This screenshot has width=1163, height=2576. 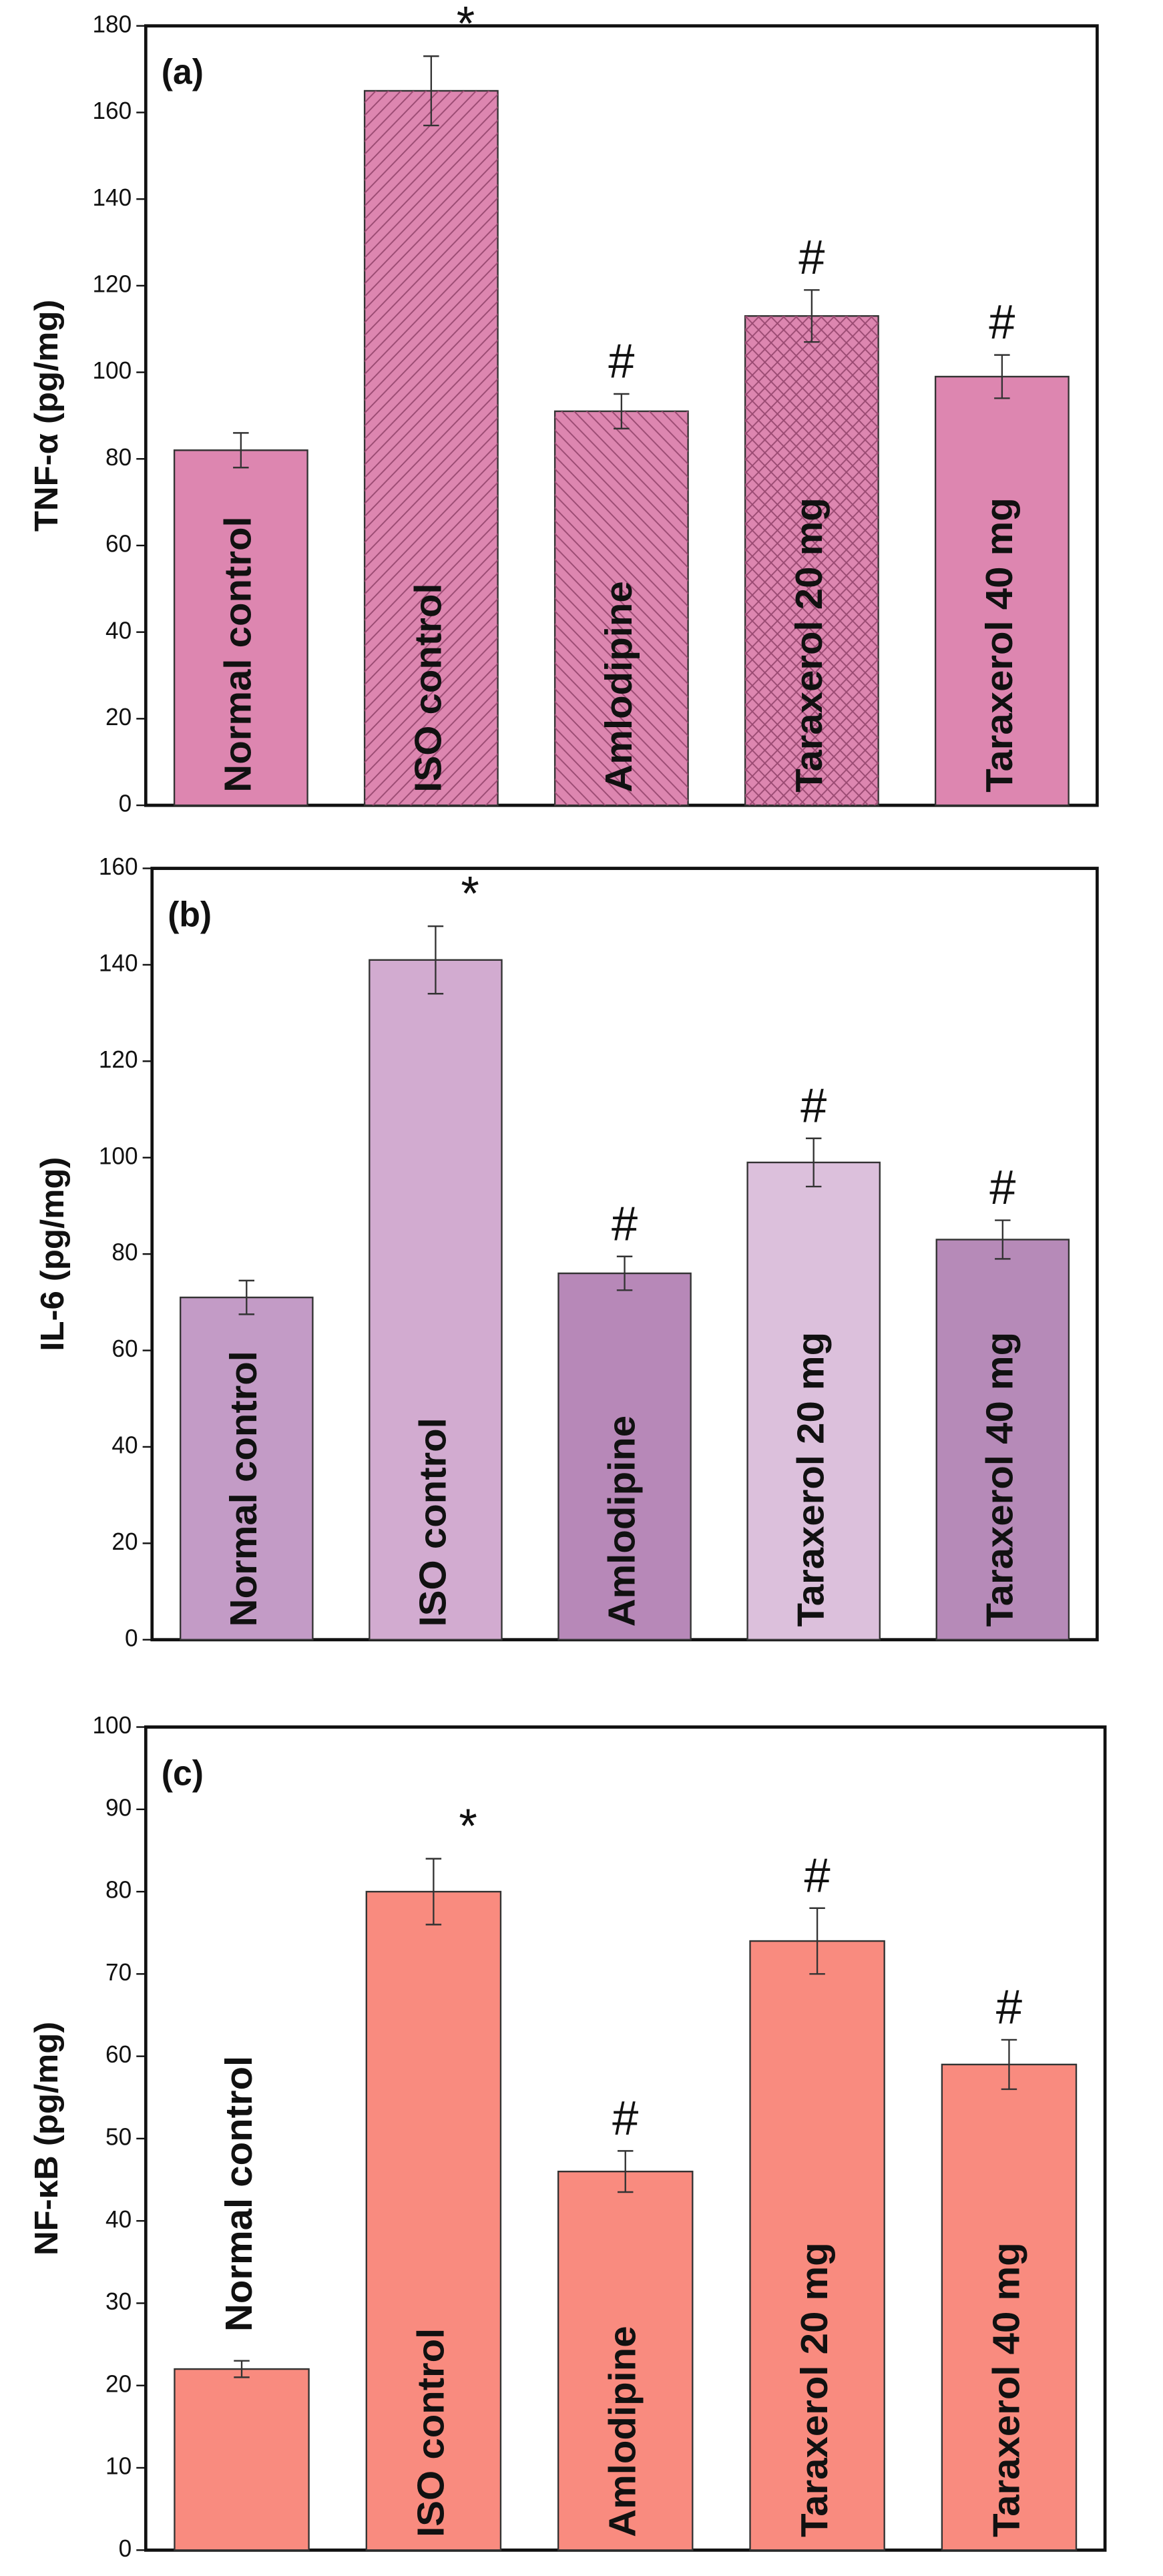 What do you see at coordinates (118, 2302) in the screenshot?
I see `y-tick-label: 30` at bounding box center [118, 2302].